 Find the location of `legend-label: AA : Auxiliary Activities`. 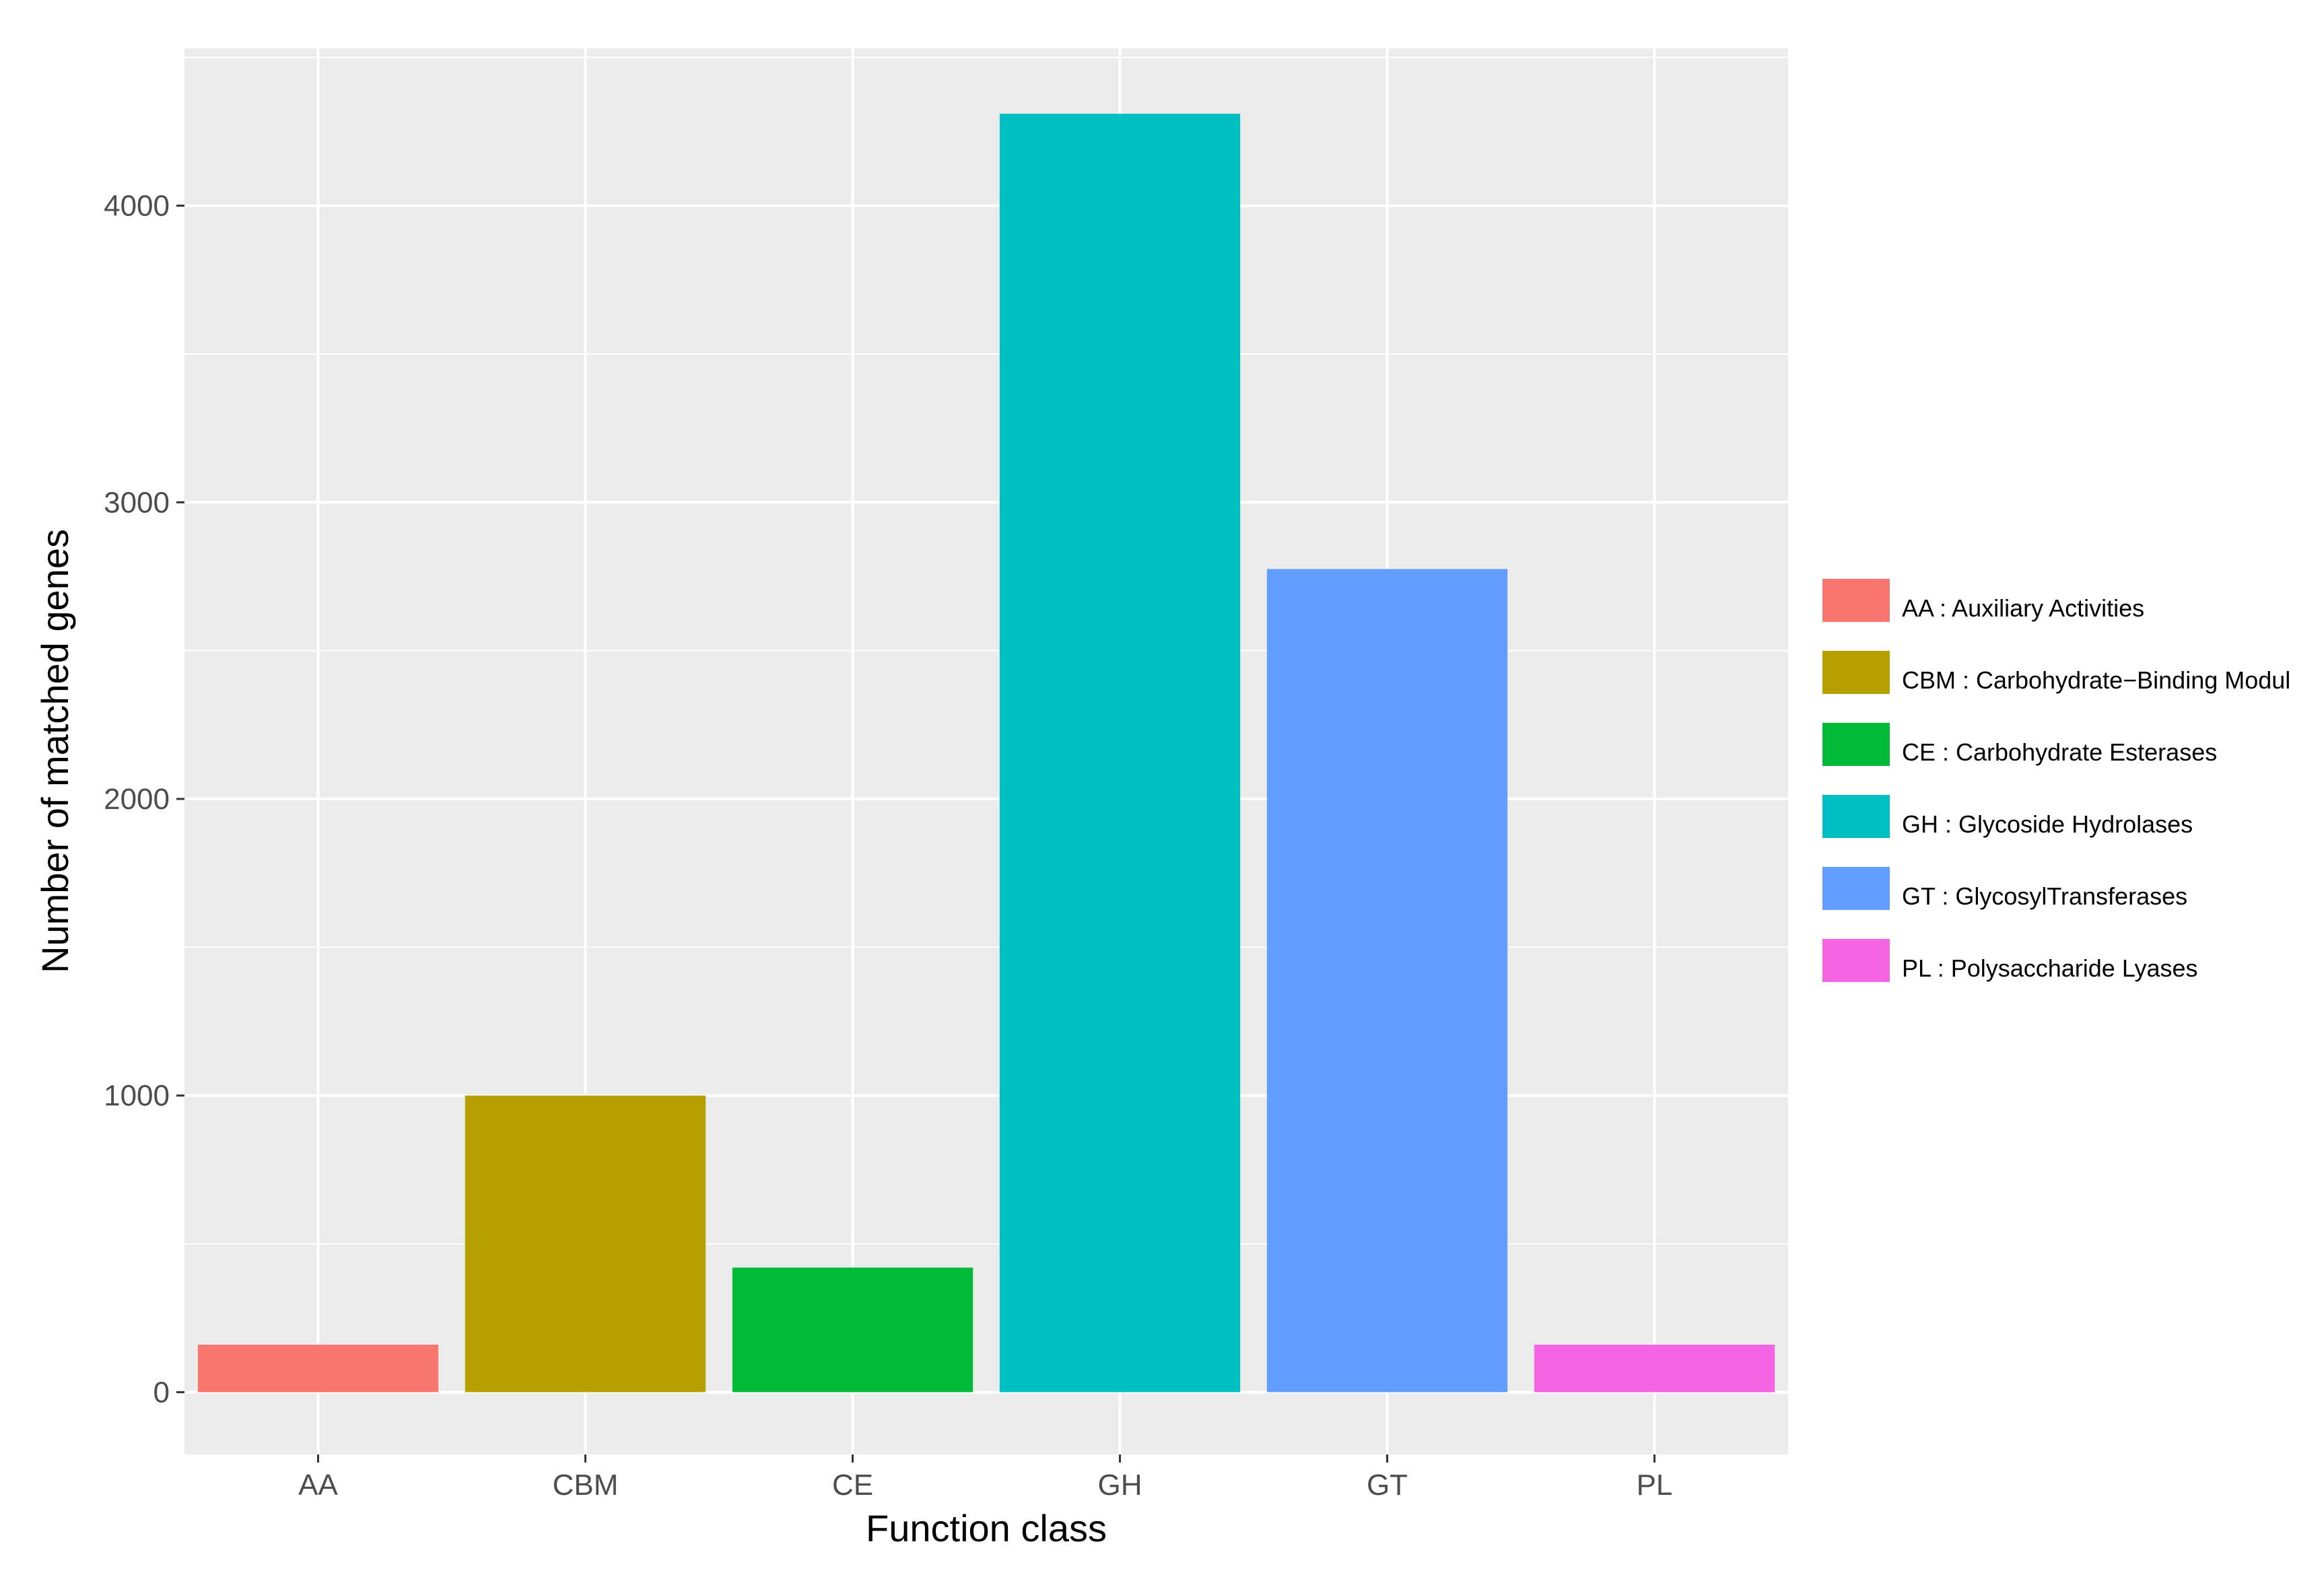

legend-label: AA : Auxiliary Activities is located at coordinates (2023, 608).